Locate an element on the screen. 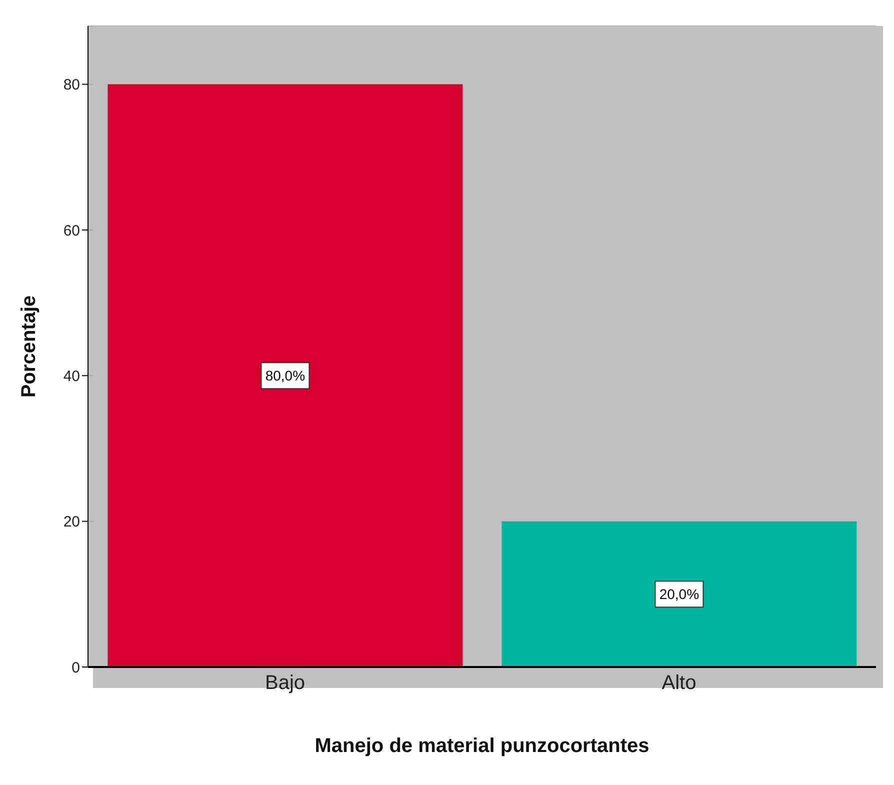 The image size is (894, 785). data-label: 20,0% is located at coordinates (679, 594).